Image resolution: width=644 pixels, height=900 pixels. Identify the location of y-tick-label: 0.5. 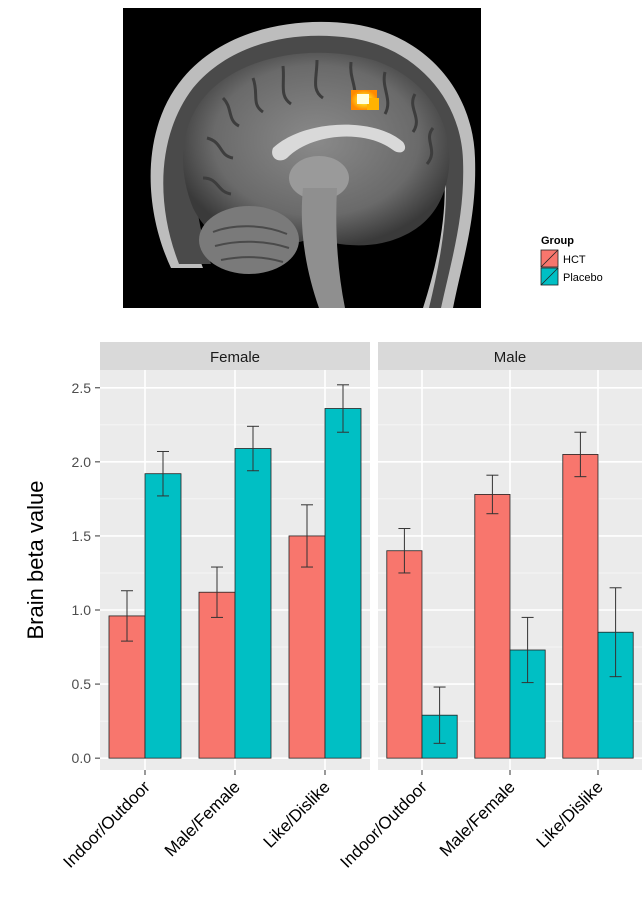
(82, 684).